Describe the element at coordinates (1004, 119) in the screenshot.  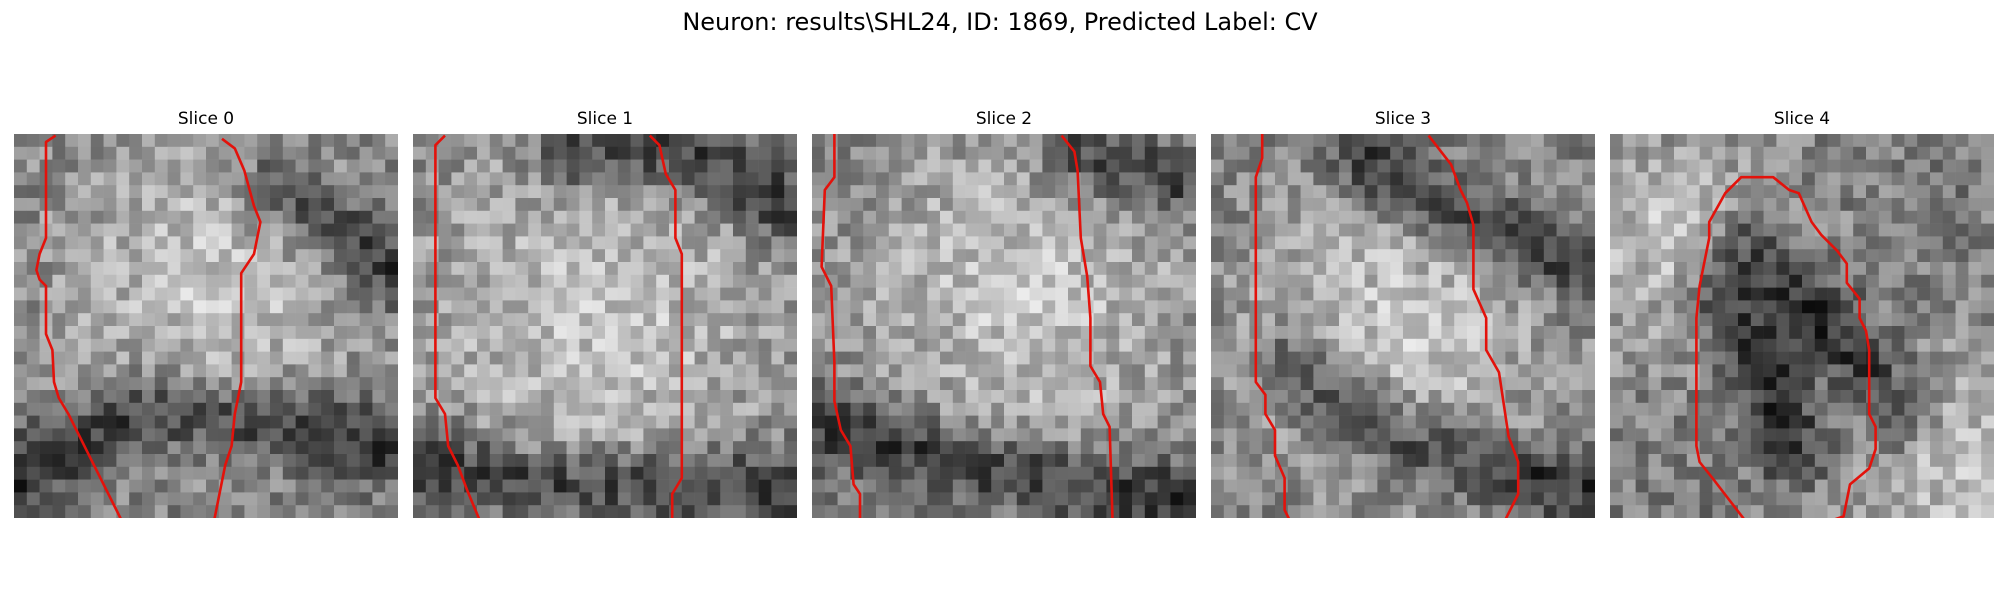
I see `slice-title: Slice 2` at that location.